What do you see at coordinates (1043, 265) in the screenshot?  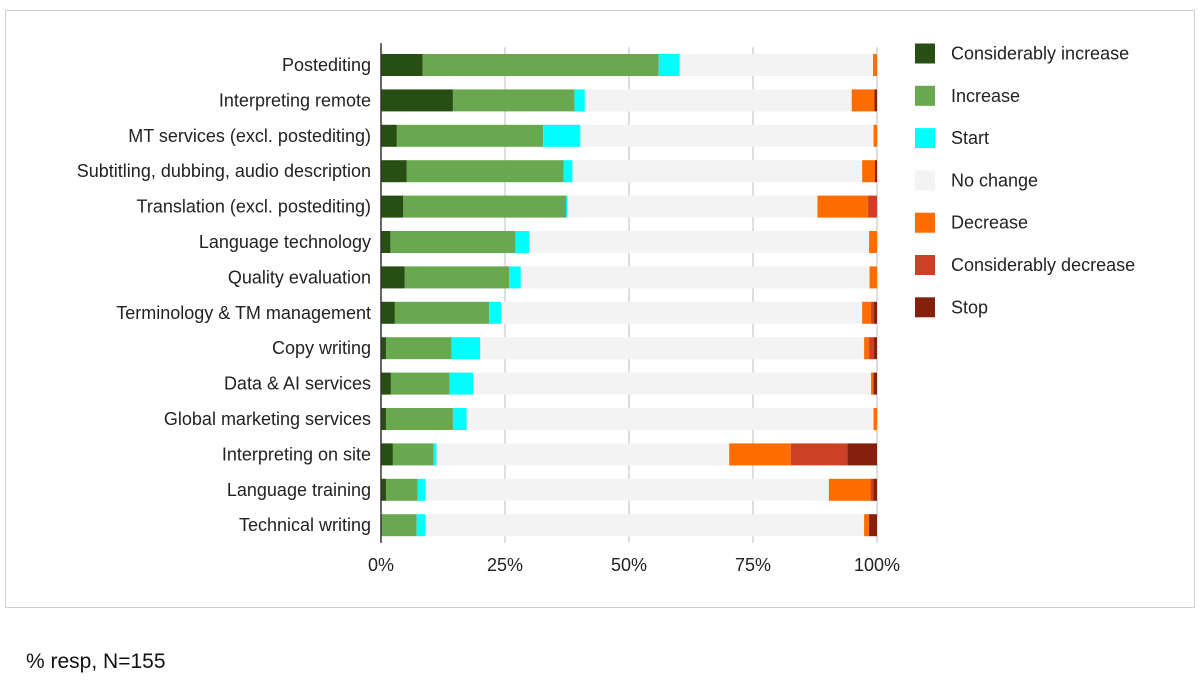 I see `legend-label: Considerably decrease` at bounding box center [1043, 265].